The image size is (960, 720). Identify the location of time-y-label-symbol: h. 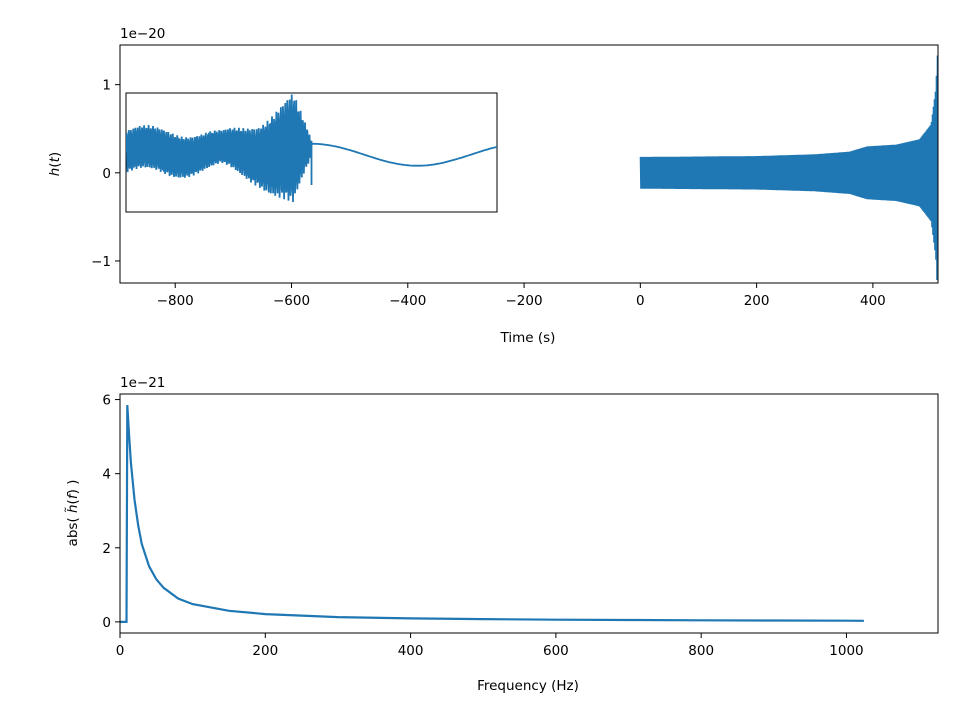
(55, 172).